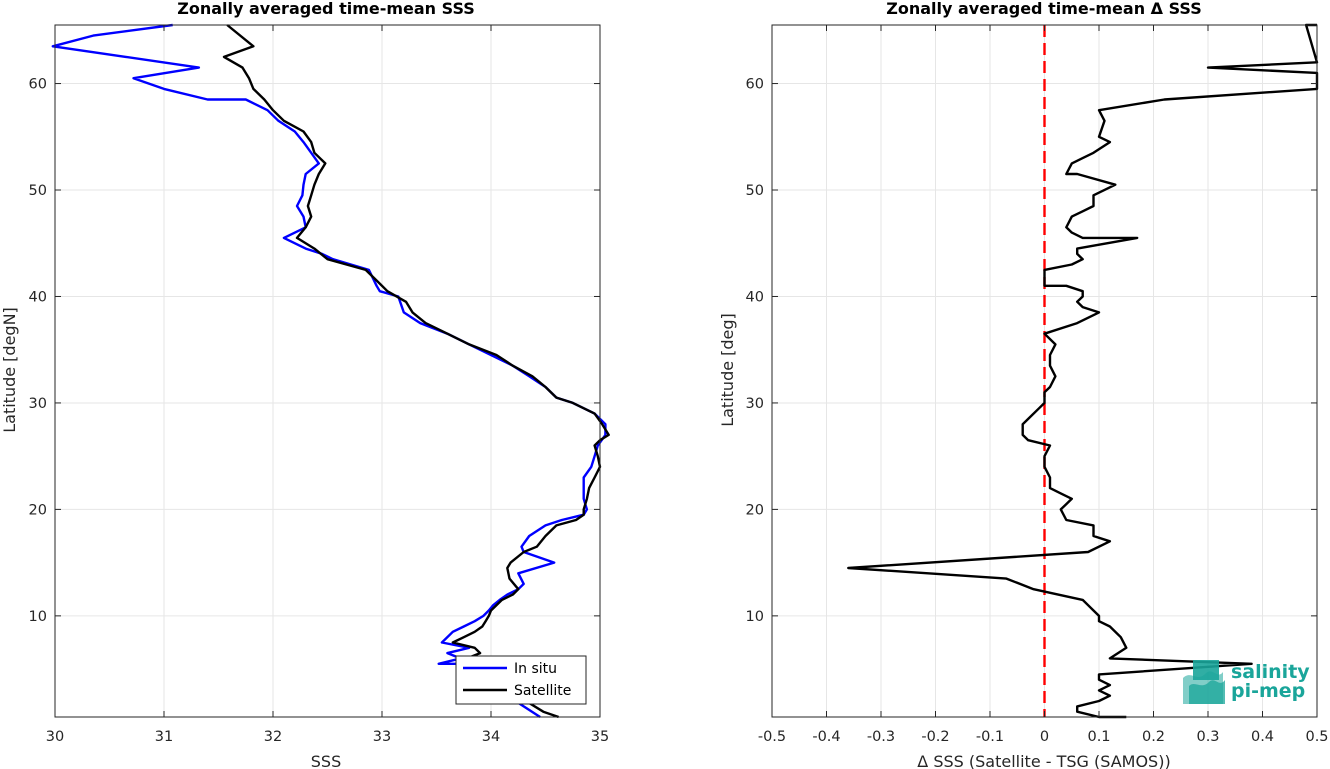 The image size is (1330, 769). What do you see at coordinates (38, 404) in the screenshot?
I see `left-y-tick-label: 30` at bounding box center [38, 404].